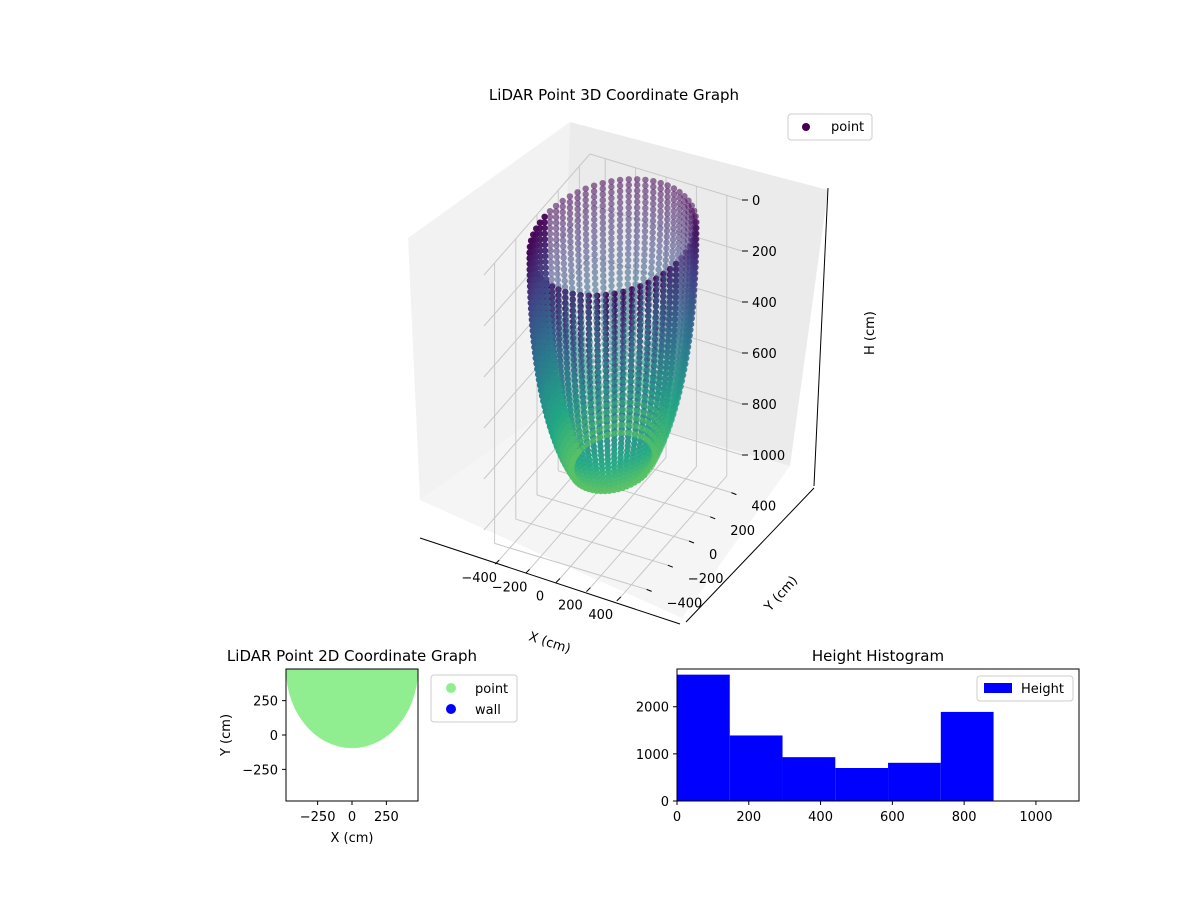 The height and width of the screenshot is (900, 1200). Describe the element at coordinates (386, 817) in the screenshot. I see `x-tick-label: 250` at that location.